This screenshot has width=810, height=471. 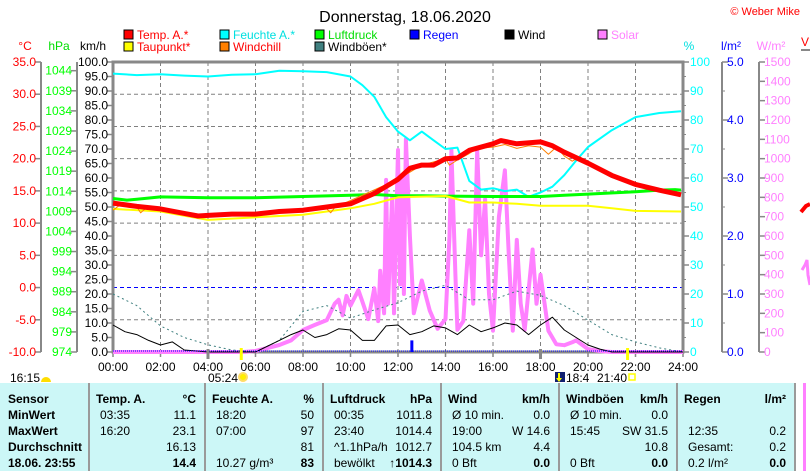 I want to click on axis-tick-label-temp: -10.0, so click(x=23, y=352).